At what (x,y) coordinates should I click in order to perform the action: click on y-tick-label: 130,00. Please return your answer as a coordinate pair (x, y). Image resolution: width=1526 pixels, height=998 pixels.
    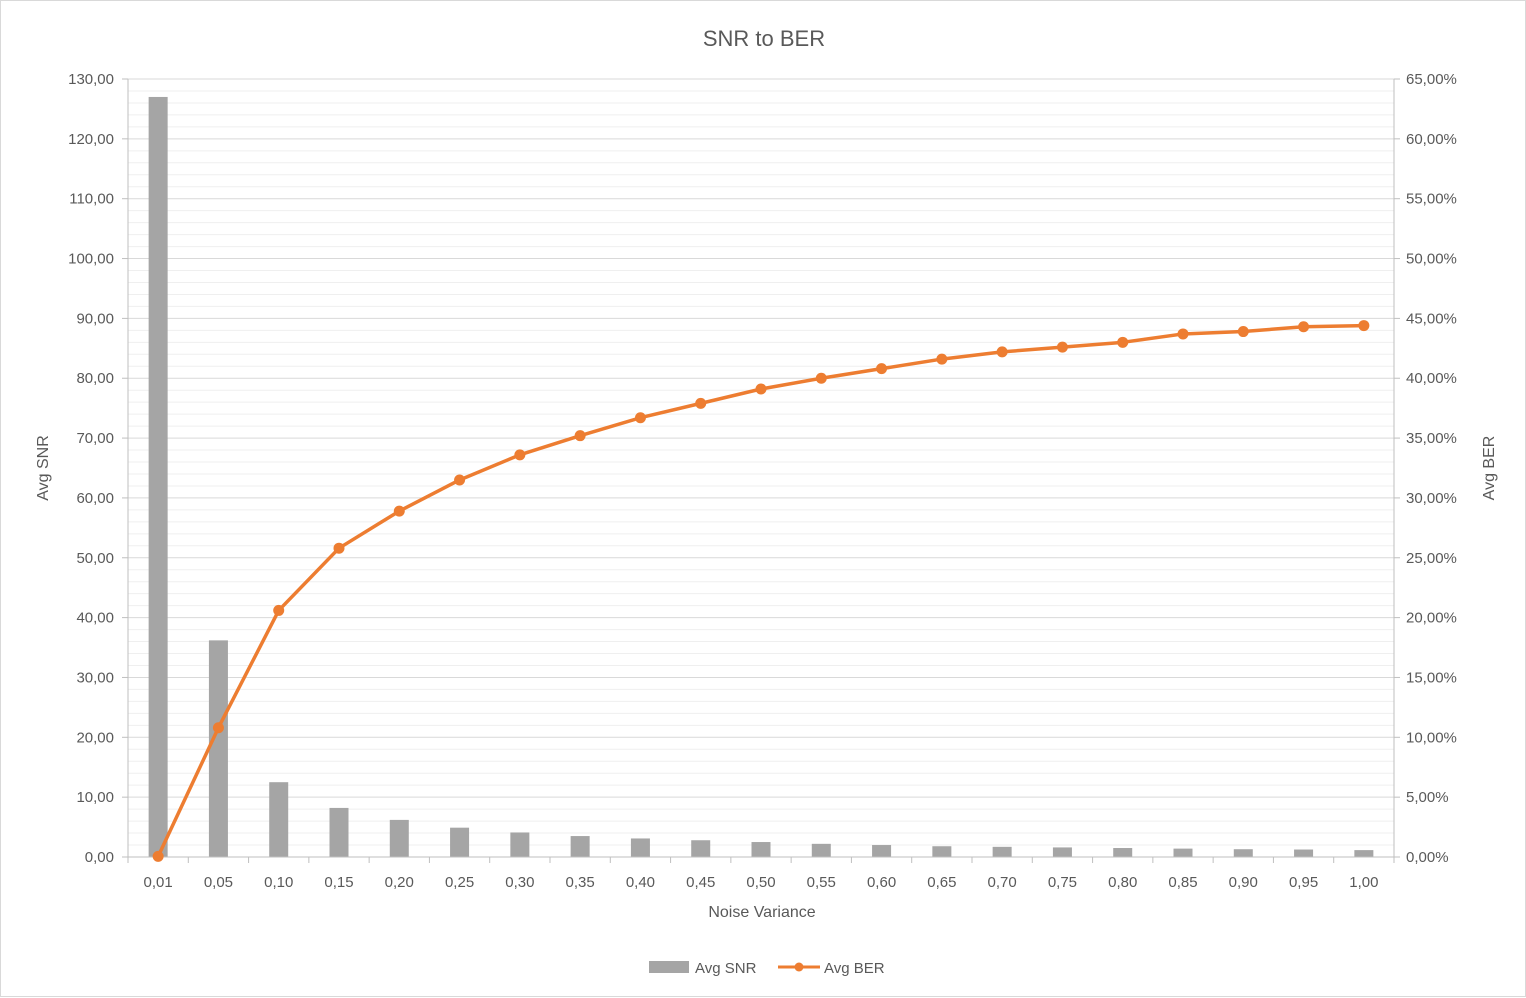
    Looking at the image, I should click on (91, 79).